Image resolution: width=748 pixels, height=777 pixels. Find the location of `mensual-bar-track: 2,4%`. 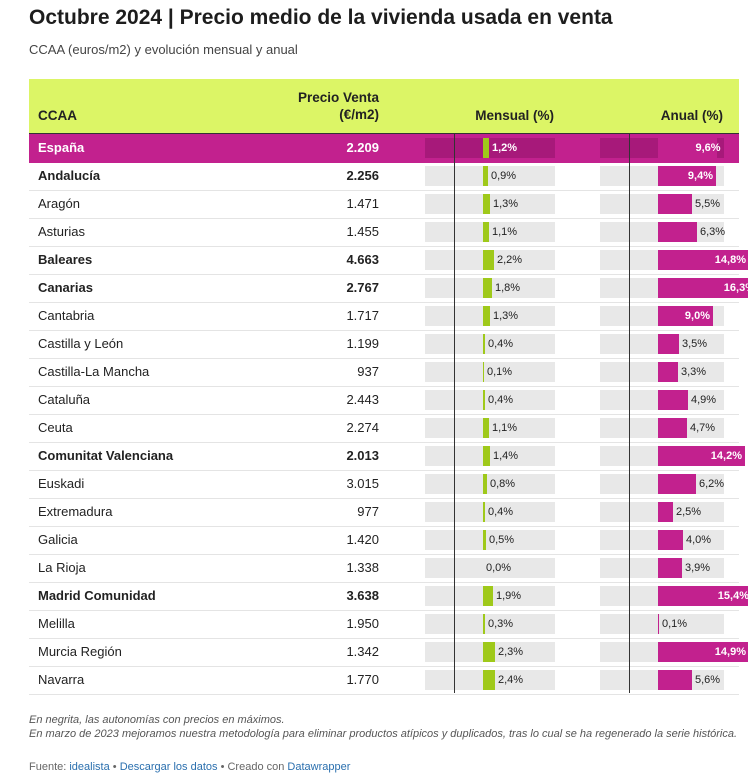

mensual-bar-track: 2,4% is located at coordinates (490, 680).